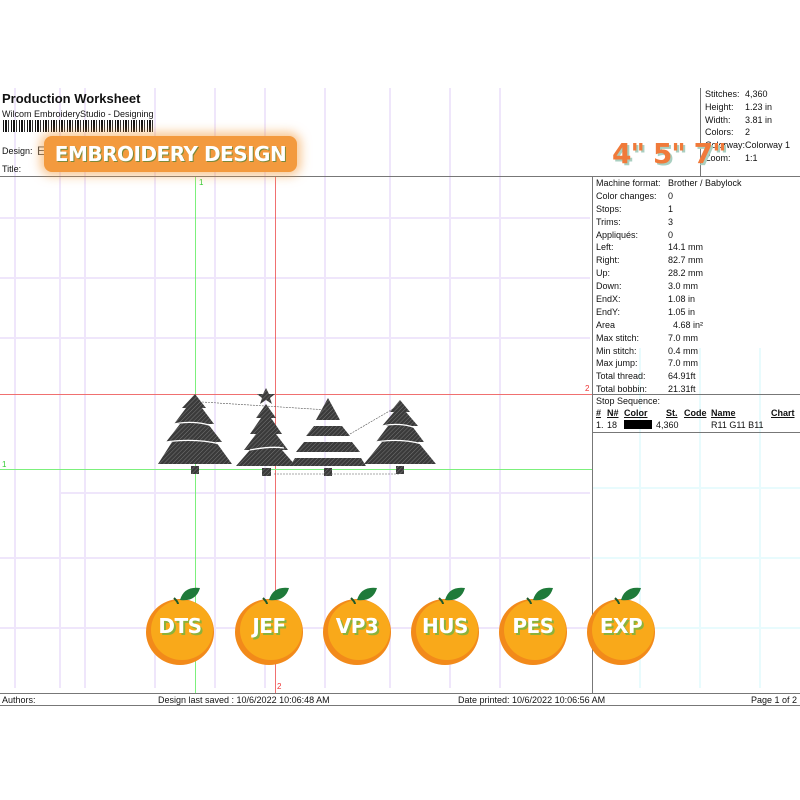 Image resolution: width=800 pixels, height=800 pixels. I want to click on detail-row: Total thread: 64.91ft, so click(646, 376).